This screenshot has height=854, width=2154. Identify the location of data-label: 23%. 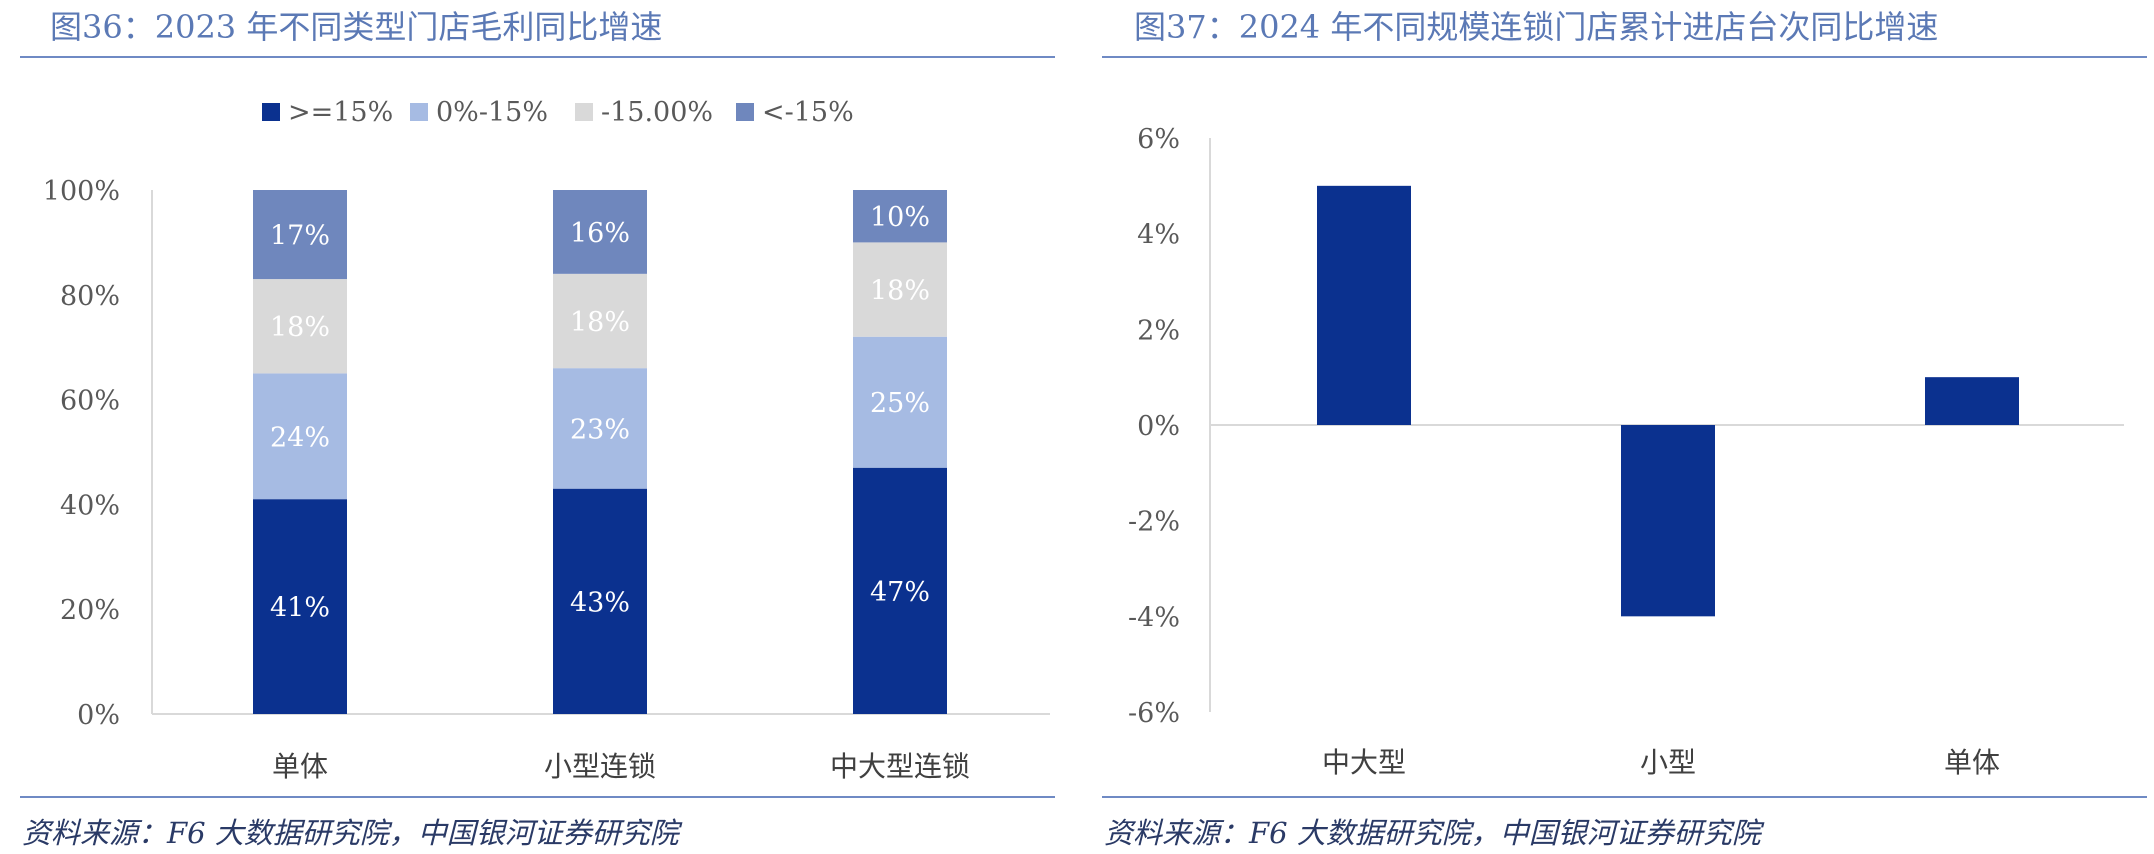
(600, 429).